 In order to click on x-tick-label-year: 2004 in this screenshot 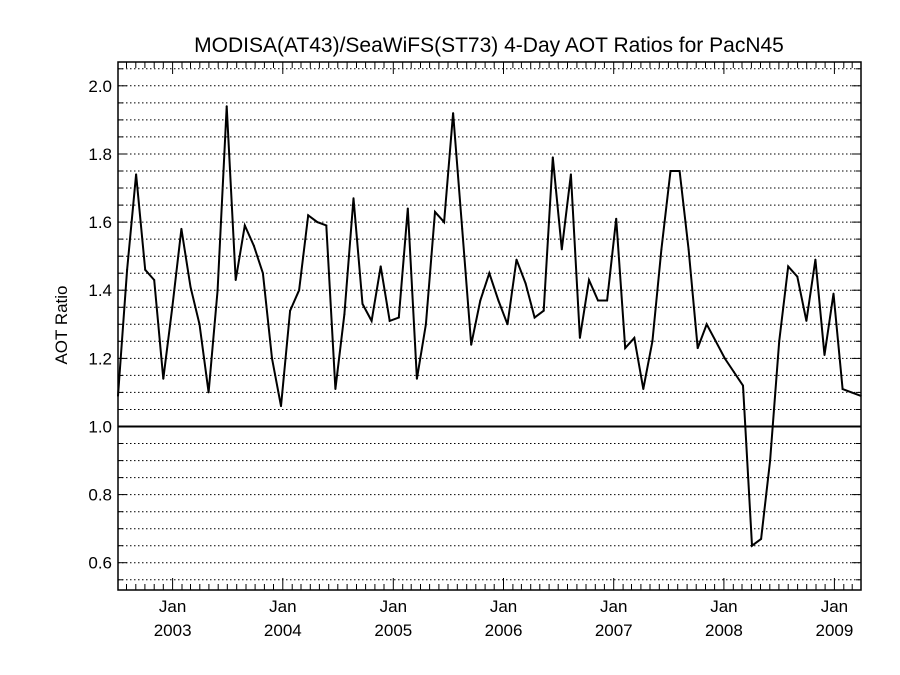, I will do `click(283, 630)`.